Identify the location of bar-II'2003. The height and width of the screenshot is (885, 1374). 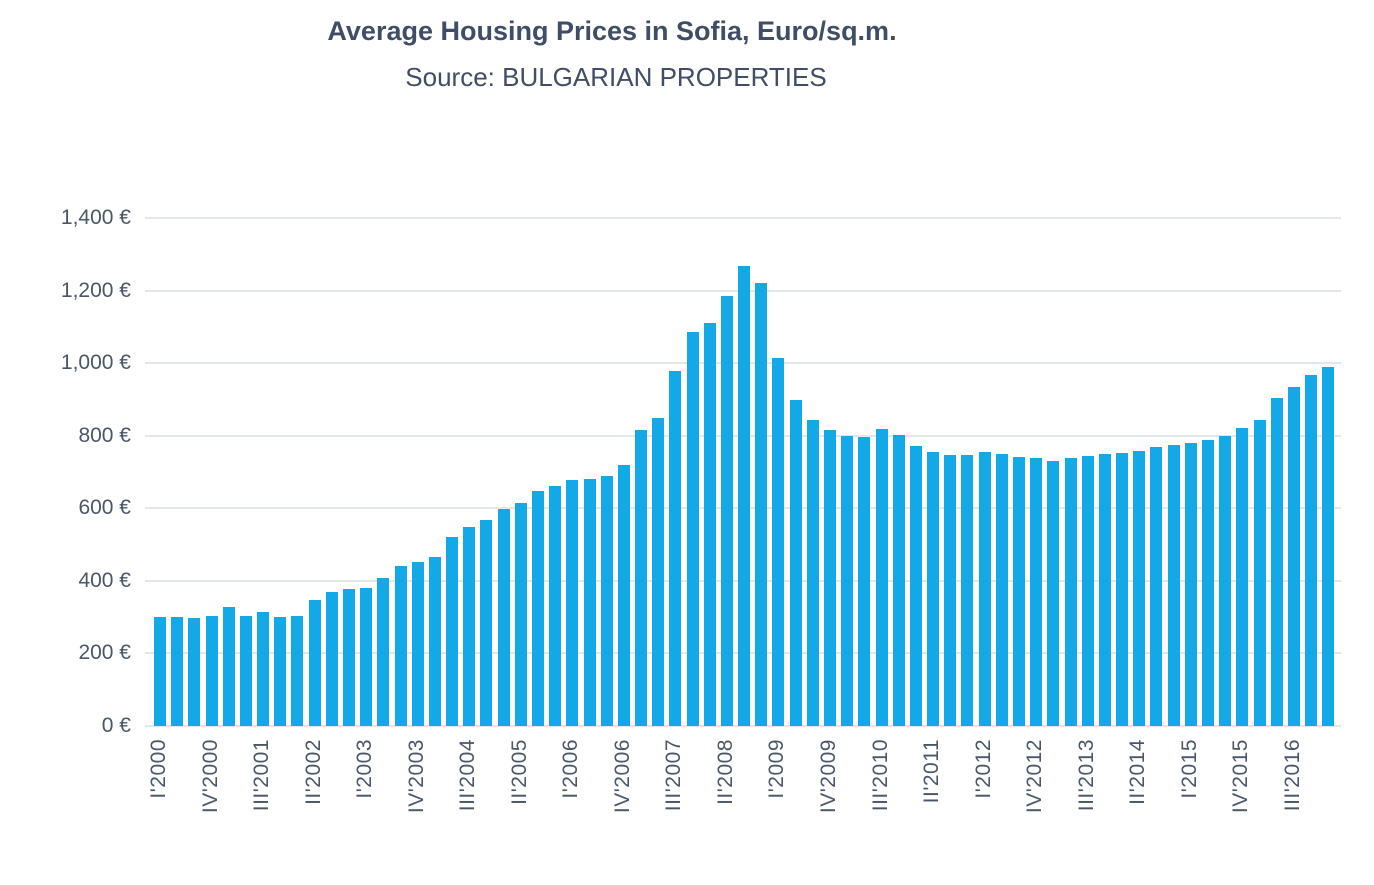
(383, 651).